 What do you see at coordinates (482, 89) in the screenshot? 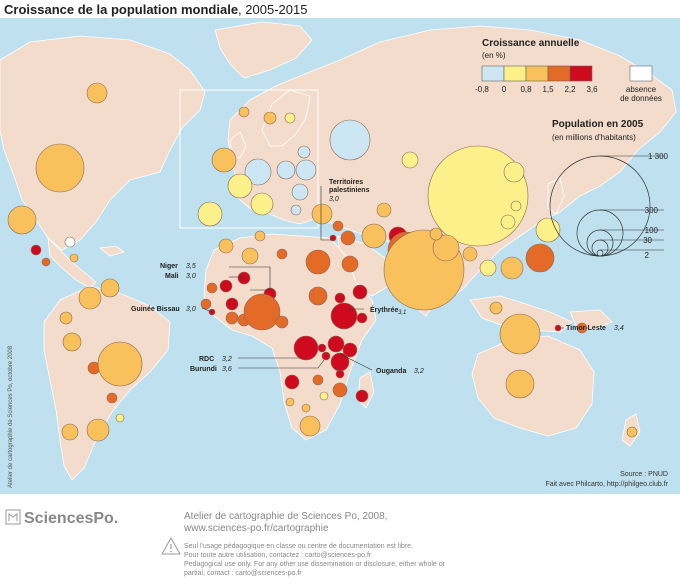
I see `legend-break-1: -0,8` at bounding box center [482, 89].